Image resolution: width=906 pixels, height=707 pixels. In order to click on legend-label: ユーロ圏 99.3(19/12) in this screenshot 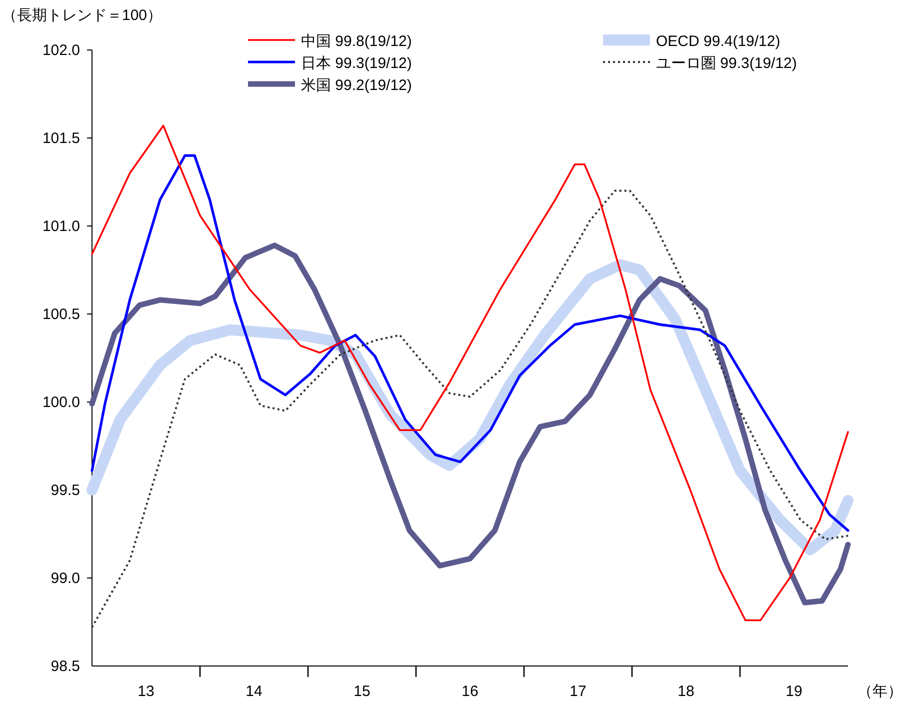, I will do `click(726, 63)`.